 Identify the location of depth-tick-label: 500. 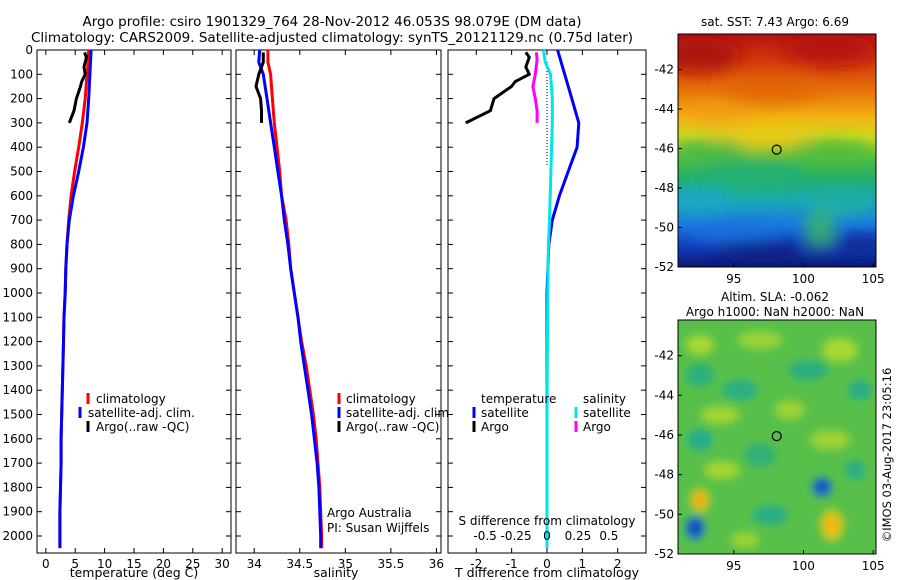
(21, 171).